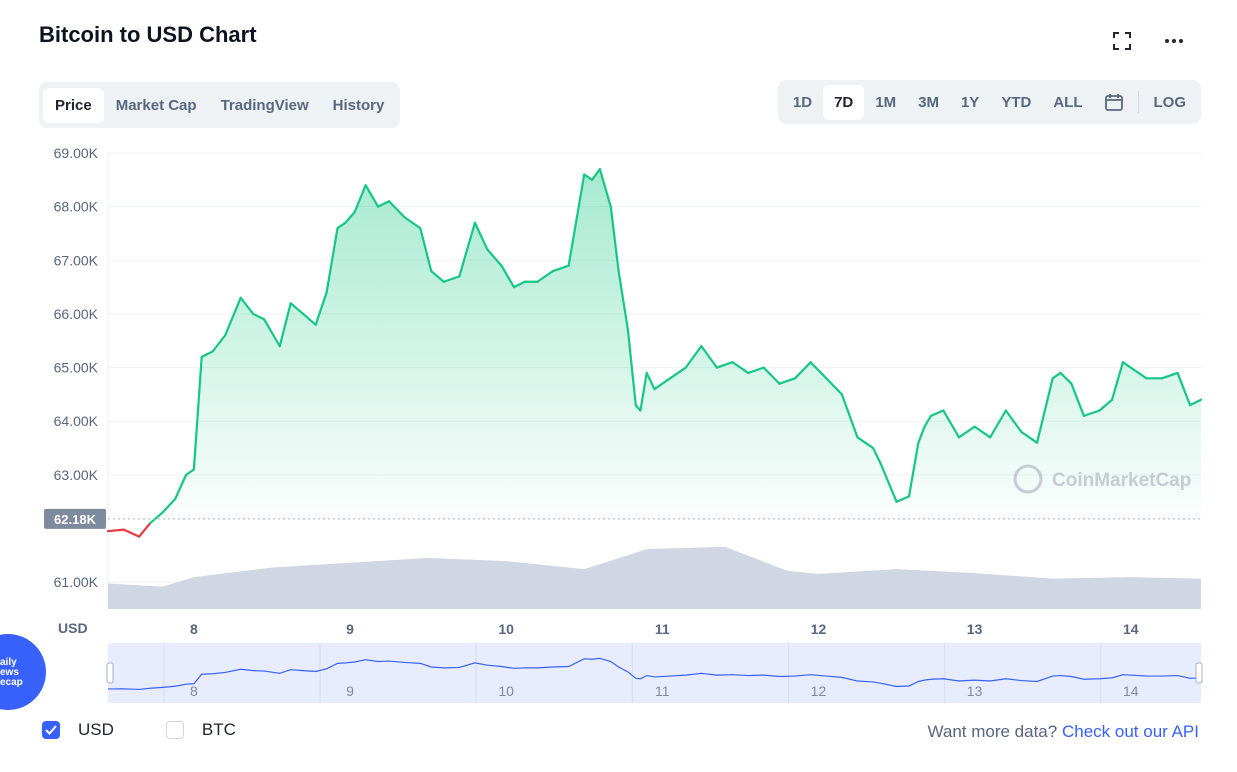 This screenshot has width=1237, height=772. I want to click on navigator-tick-label: 11, so click(662, 691).